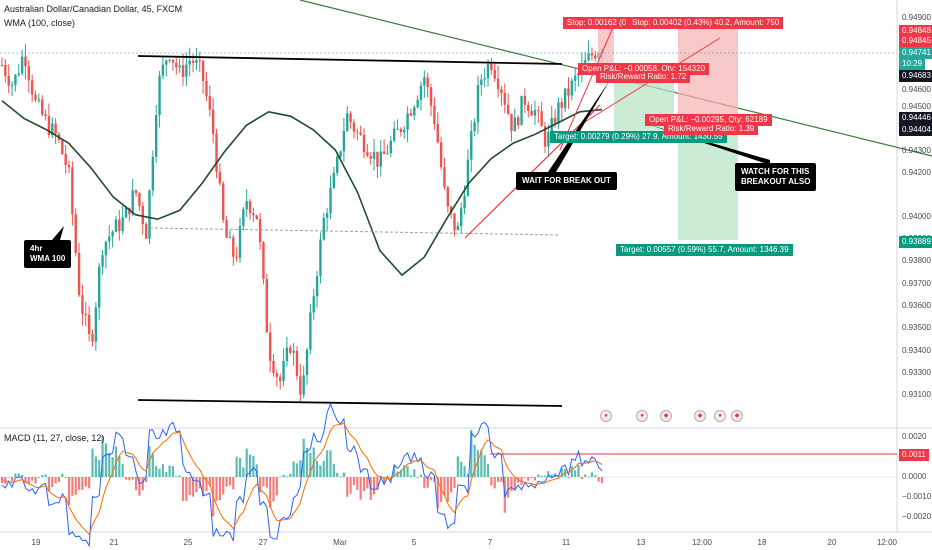 The width and height of the screenshot is (932, 550). What do you see at coordinates (711, 129) in the screenshot?
I see `rr-tag-2: Risk/Reward Ratio: 1.39` at bounding box center [711, 129].